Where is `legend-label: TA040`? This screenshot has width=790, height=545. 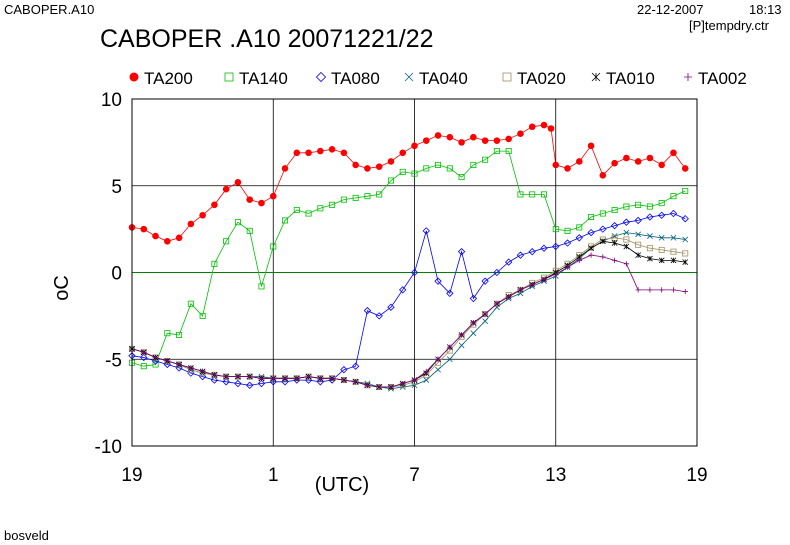
legend-label: TA040 is located at coordinates (443, 78).